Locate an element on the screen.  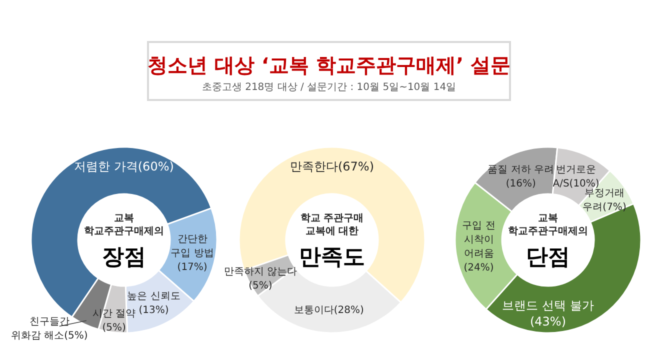
data-label: (17%) is located at coordinates (192, 268).